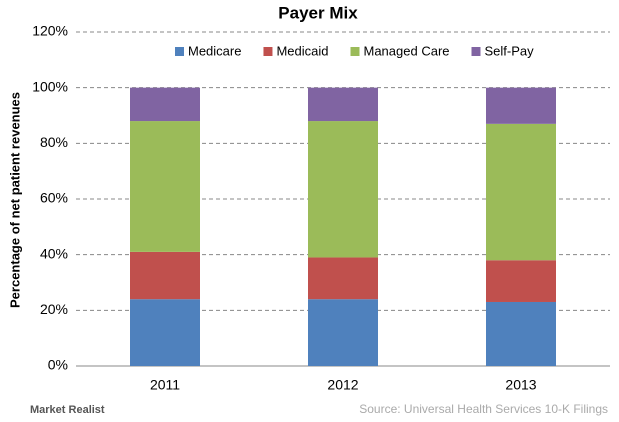 The image size is (619, 422). I want to click on logo: Market Realist, so click(67, 410).